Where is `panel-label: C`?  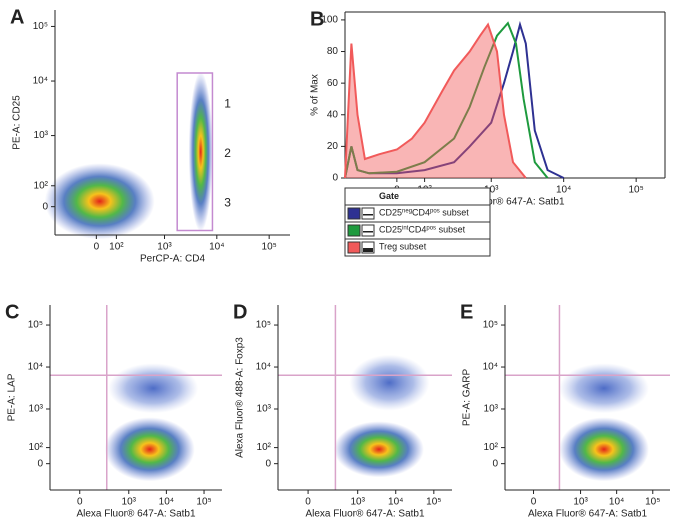 panel-label: C is located at coordinates (12, 312).